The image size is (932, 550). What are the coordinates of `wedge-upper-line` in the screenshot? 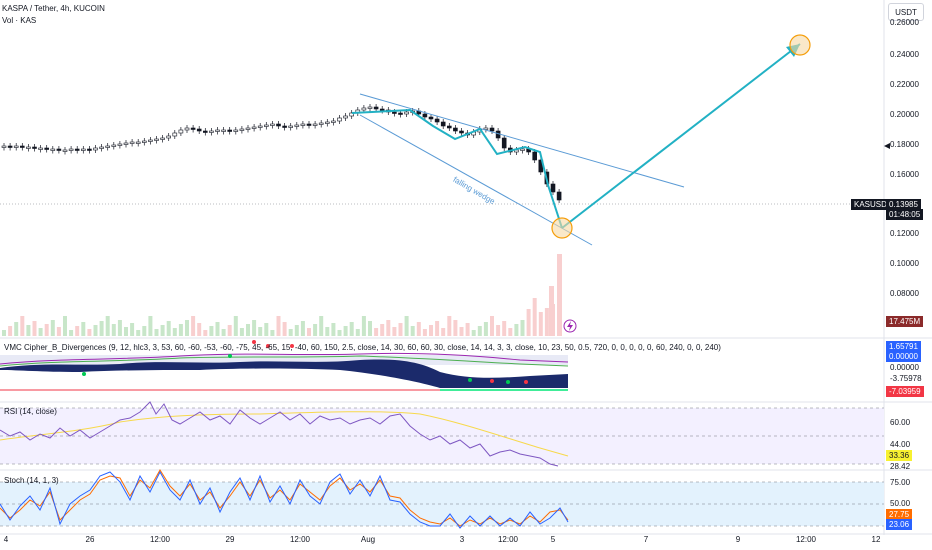 It's located at (522, 140).